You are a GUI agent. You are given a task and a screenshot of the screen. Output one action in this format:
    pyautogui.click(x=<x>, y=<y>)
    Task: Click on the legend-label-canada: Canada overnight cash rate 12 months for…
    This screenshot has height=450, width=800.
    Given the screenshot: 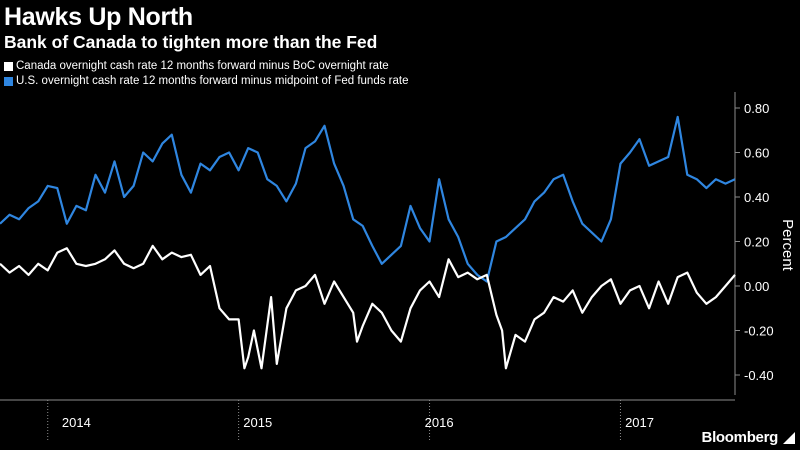 What is the action you would take?
    pyautogui.click(x=202, y=66)
    